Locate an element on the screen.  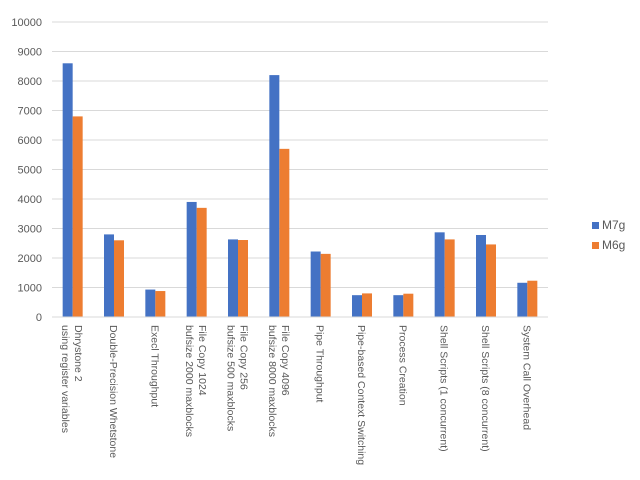
x-category-label-line: File Copy 256 is located at coordinates (244, 357).